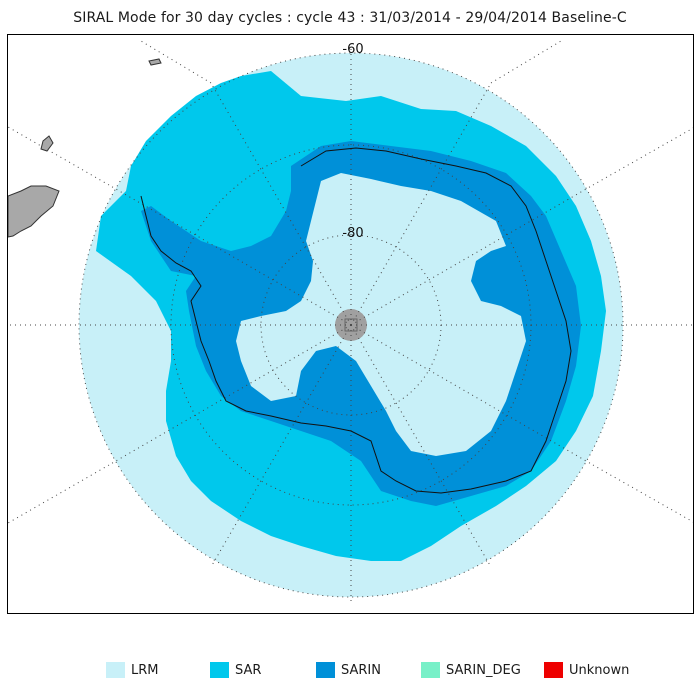 This screenshot has height=700, width=700. Describe the element at coordinates (248, 670) in the screenshot. I see `legend-label-sar: SAR` at that location.